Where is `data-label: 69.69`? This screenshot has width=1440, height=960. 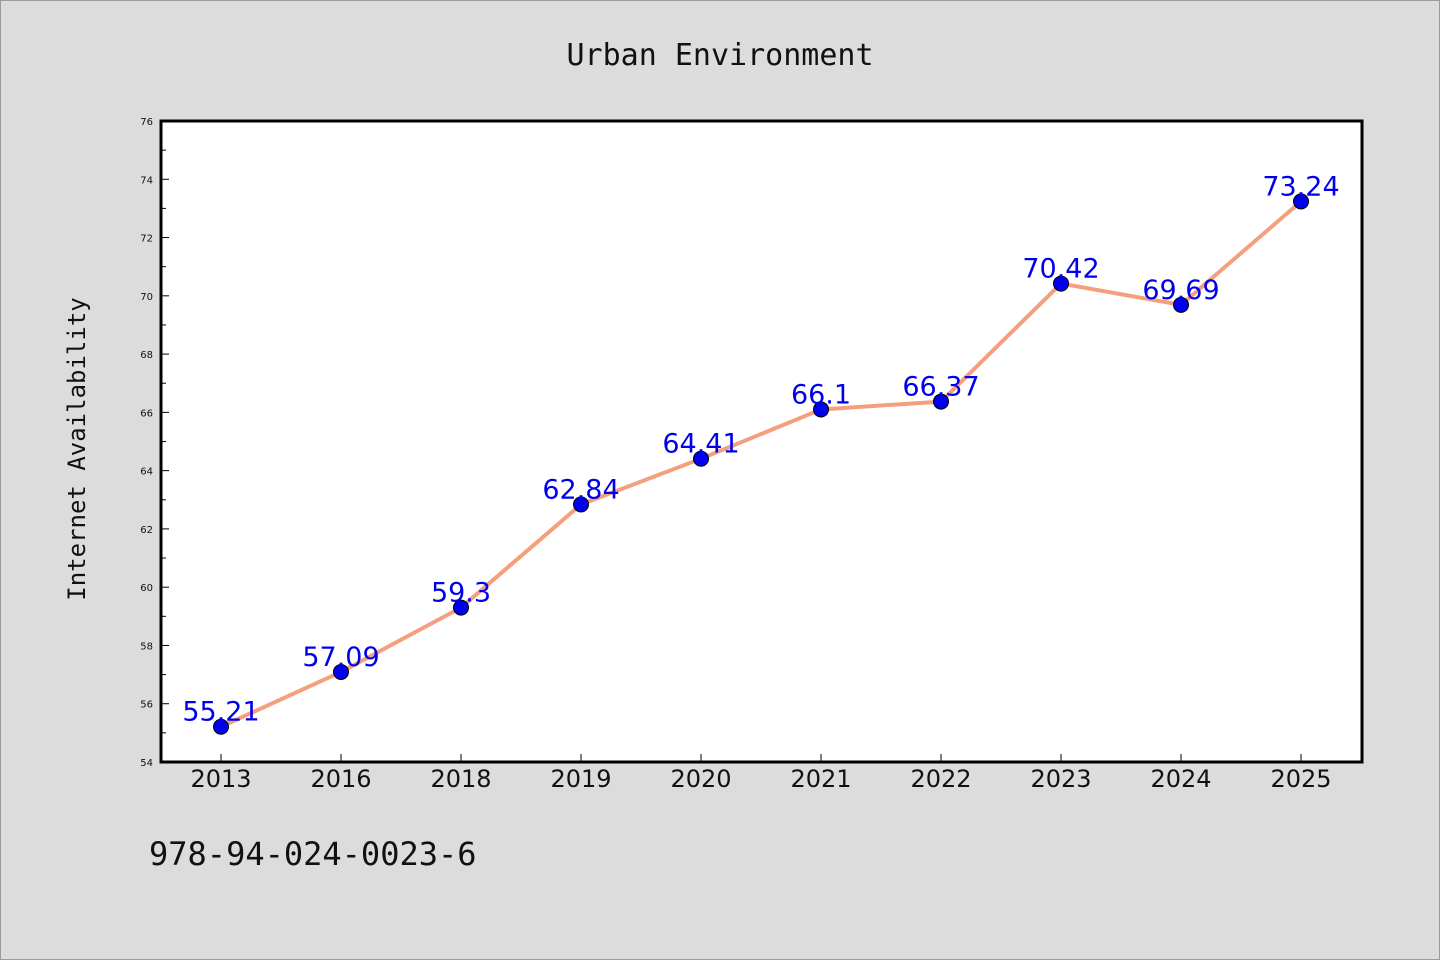 data-label: 69.69 is located at coordinates (1180, 290).